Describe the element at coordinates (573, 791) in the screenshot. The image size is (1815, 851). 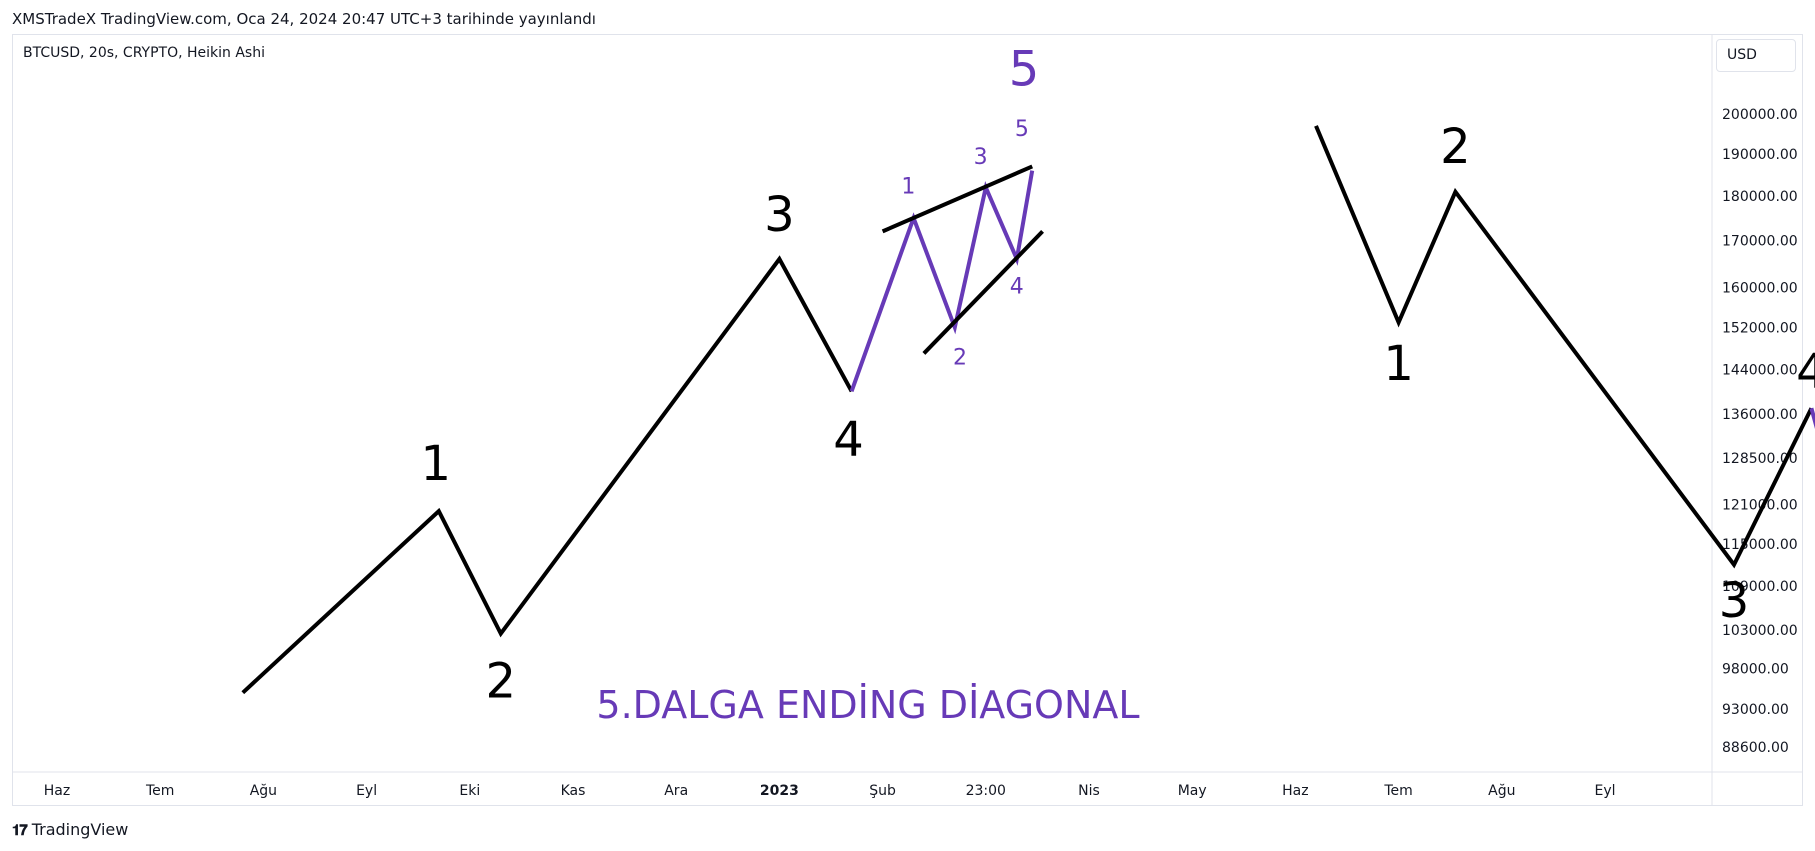
I see `time-tick-label: Kas` at that location.